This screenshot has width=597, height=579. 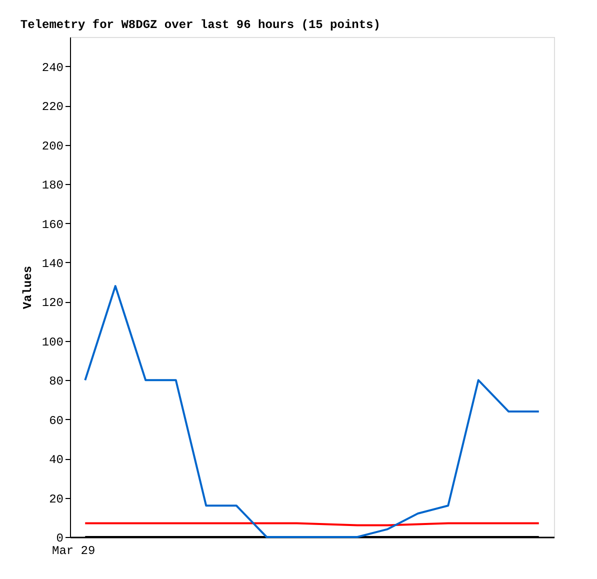 I want to click on y-tick-label: 160, so click(x=53, y=225).